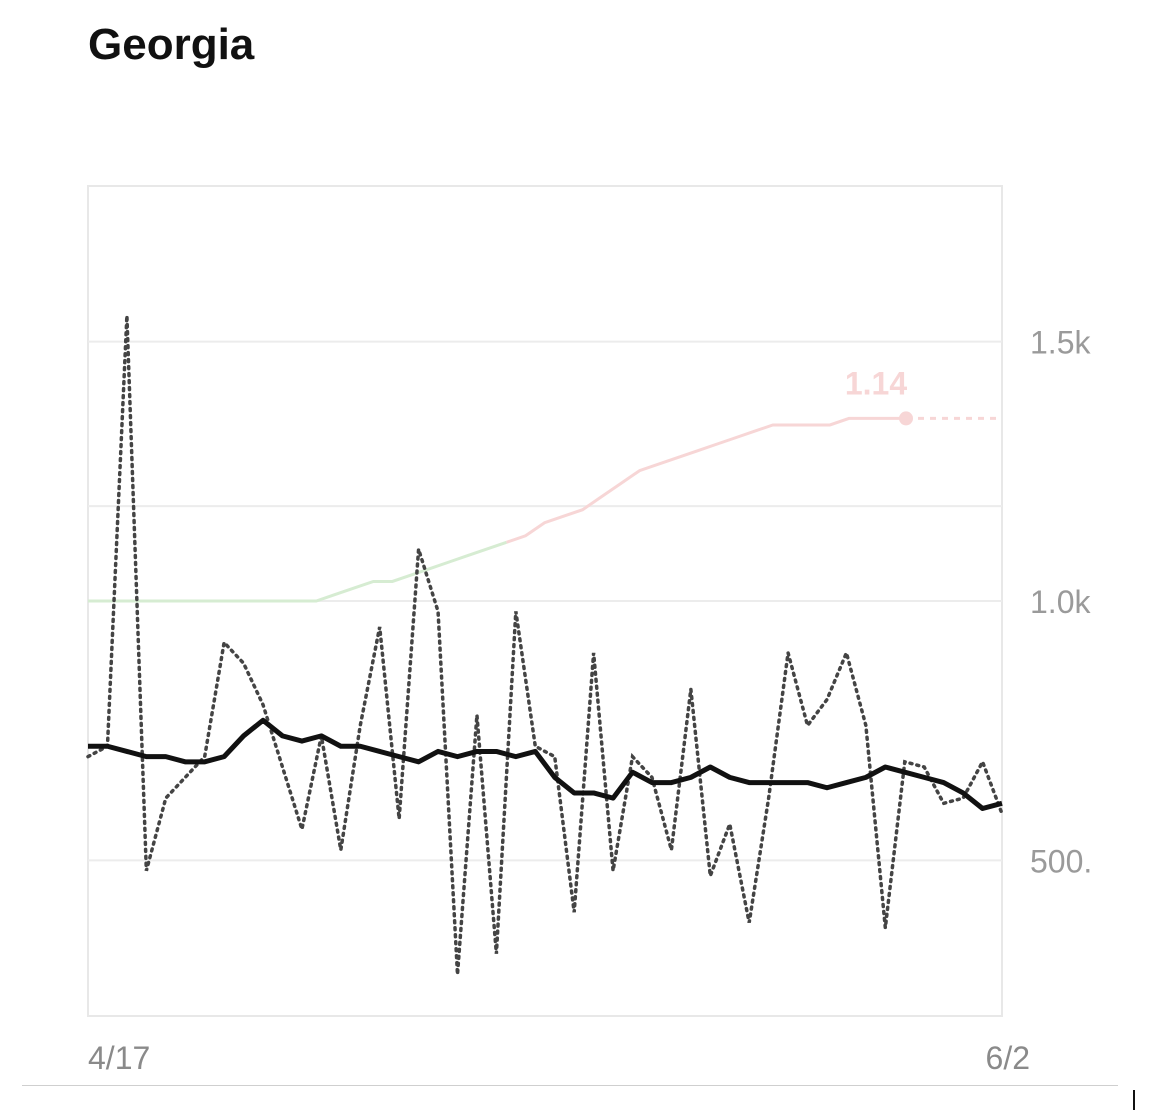 This screenshot has height=1110, width=1150. Describe the element at coordinates (706, 480) in the screenshot. I see `trend-line-late` at that location.